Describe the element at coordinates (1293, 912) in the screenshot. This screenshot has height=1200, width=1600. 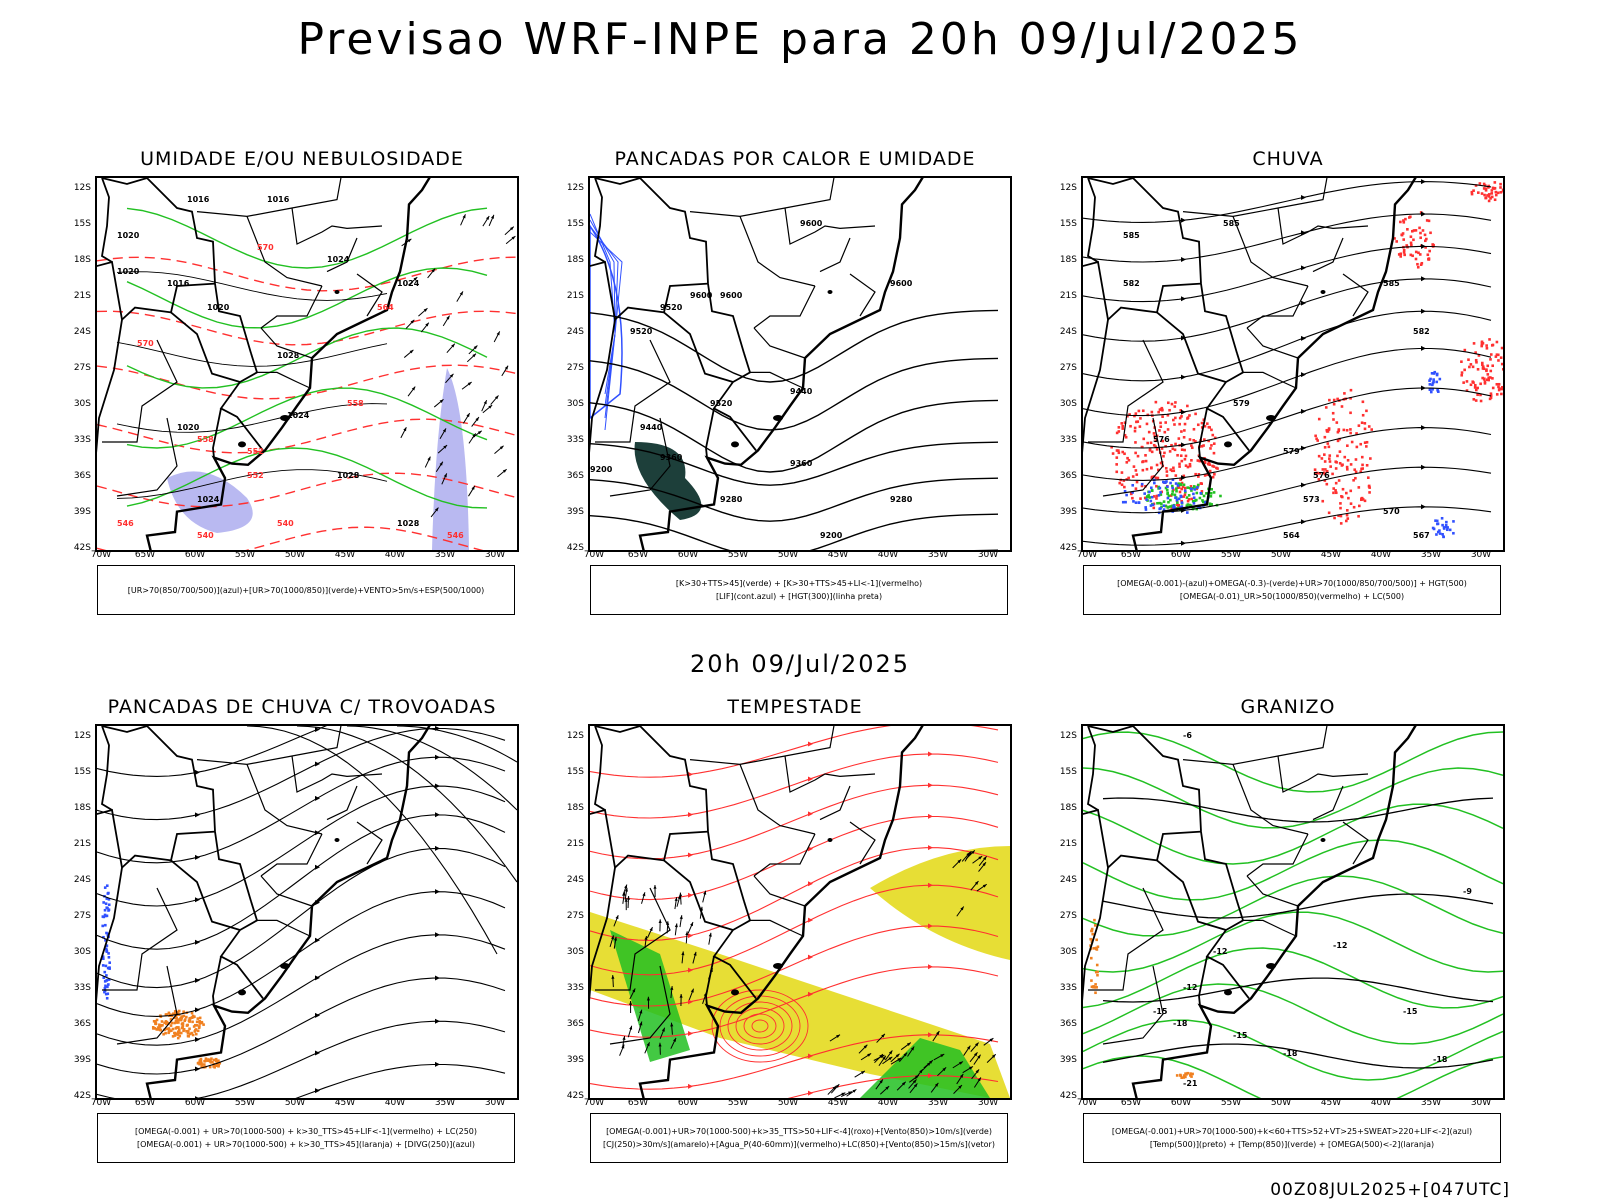
I see `map-granizo: -6 -9 -12 -12 -12 -15 -15 -15 -18 -18 -18 -21` at that location.